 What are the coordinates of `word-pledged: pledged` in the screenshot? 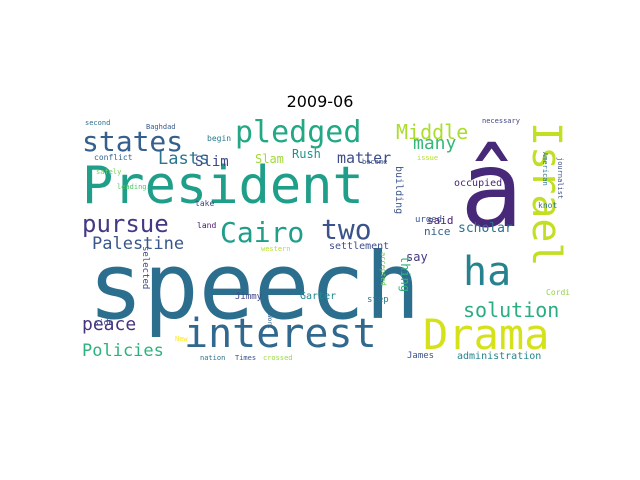 It's located at (298, 134).